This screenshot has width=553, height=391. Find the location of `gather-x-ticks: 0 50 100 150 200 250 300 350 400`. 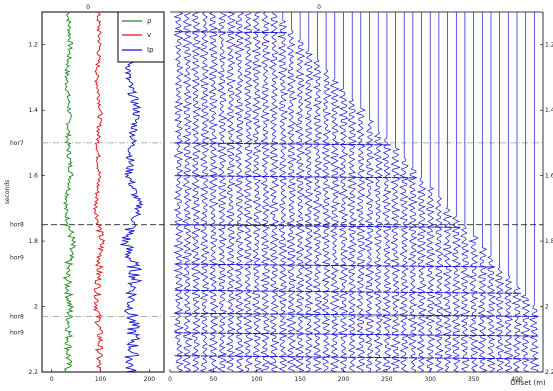

gather-x-ticks: 0 50 100 150 200 250 300 350 400 is located at coordinates (345, 376).